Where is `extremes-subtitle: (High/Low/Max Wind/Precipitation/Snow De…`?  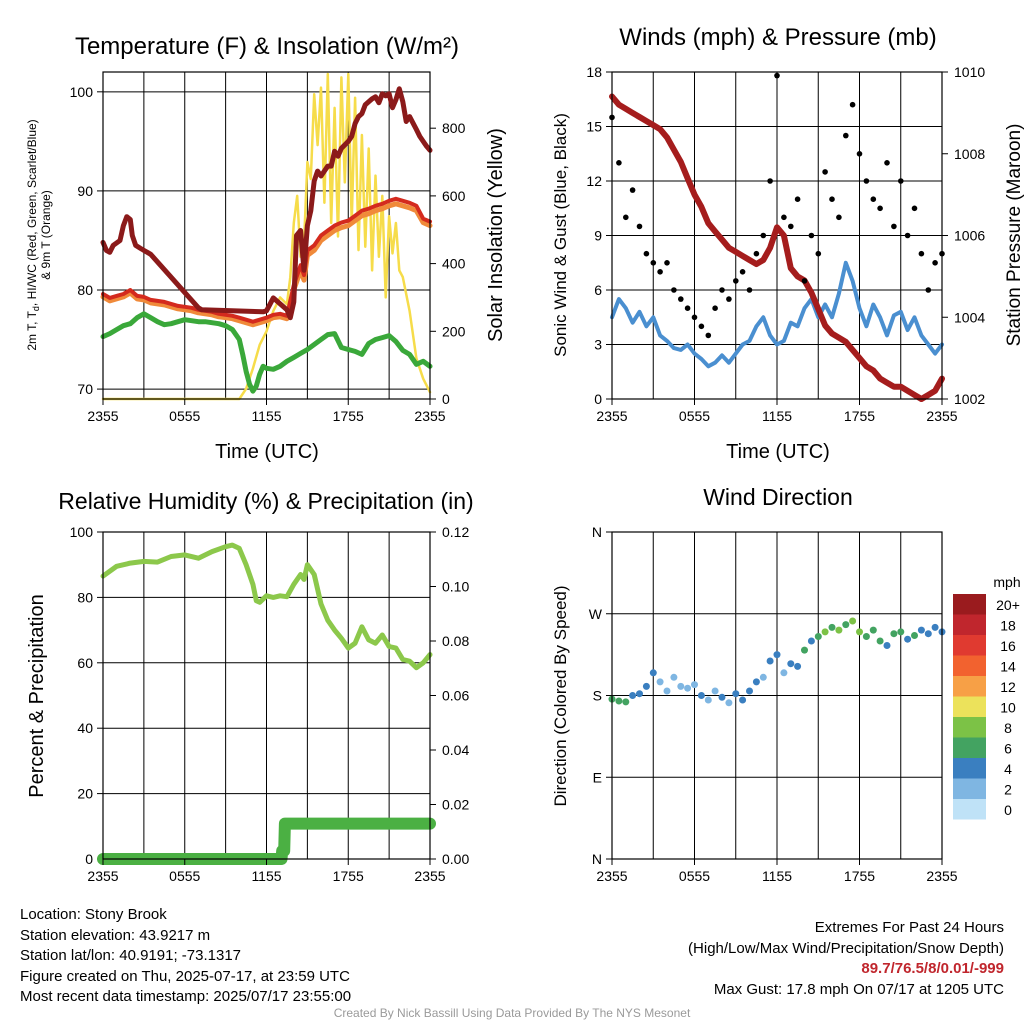
extremes-subtitle: (High/Low/Max Wind/Precipitation/Snow De… is located at coordinates (846, 948).